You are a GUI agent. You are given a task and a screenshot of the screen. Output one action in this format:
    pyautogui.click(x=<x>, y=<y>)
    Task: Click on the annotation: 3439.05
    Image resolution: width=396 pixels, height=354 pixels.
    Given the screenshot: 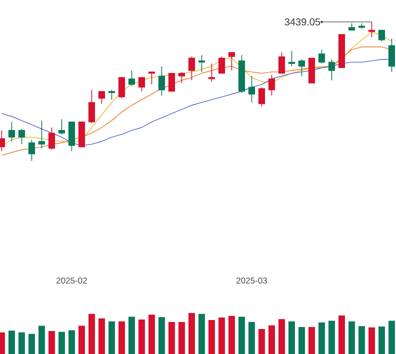 What is the action you would take?
    pyautogui.click(x=302, y=22)
    